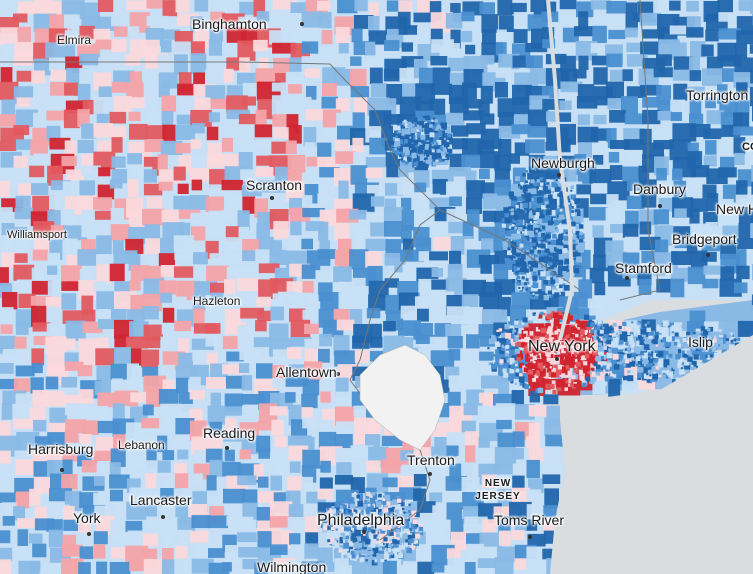 The image size is (753, 574). What do you see at coordinates (173, 71) in the screenshot?
I see `state-border-ny-pa` at bounding box center [173, 71].